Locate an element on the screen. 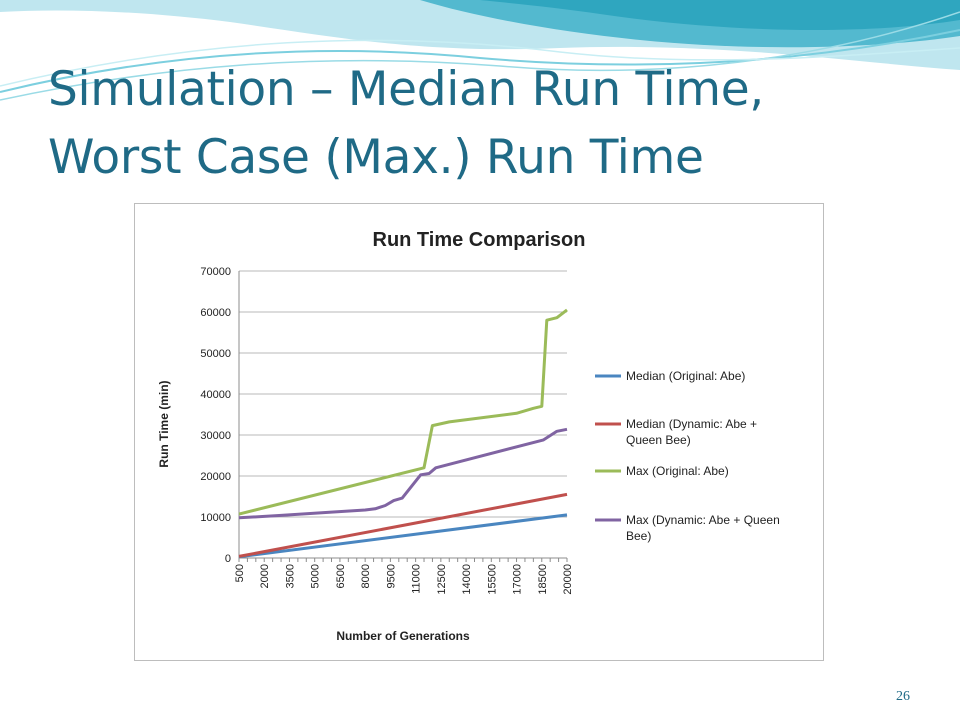 This screenshot has height=720, width=960. x-tick-label: 6500 is located at coordinates (341, 576).